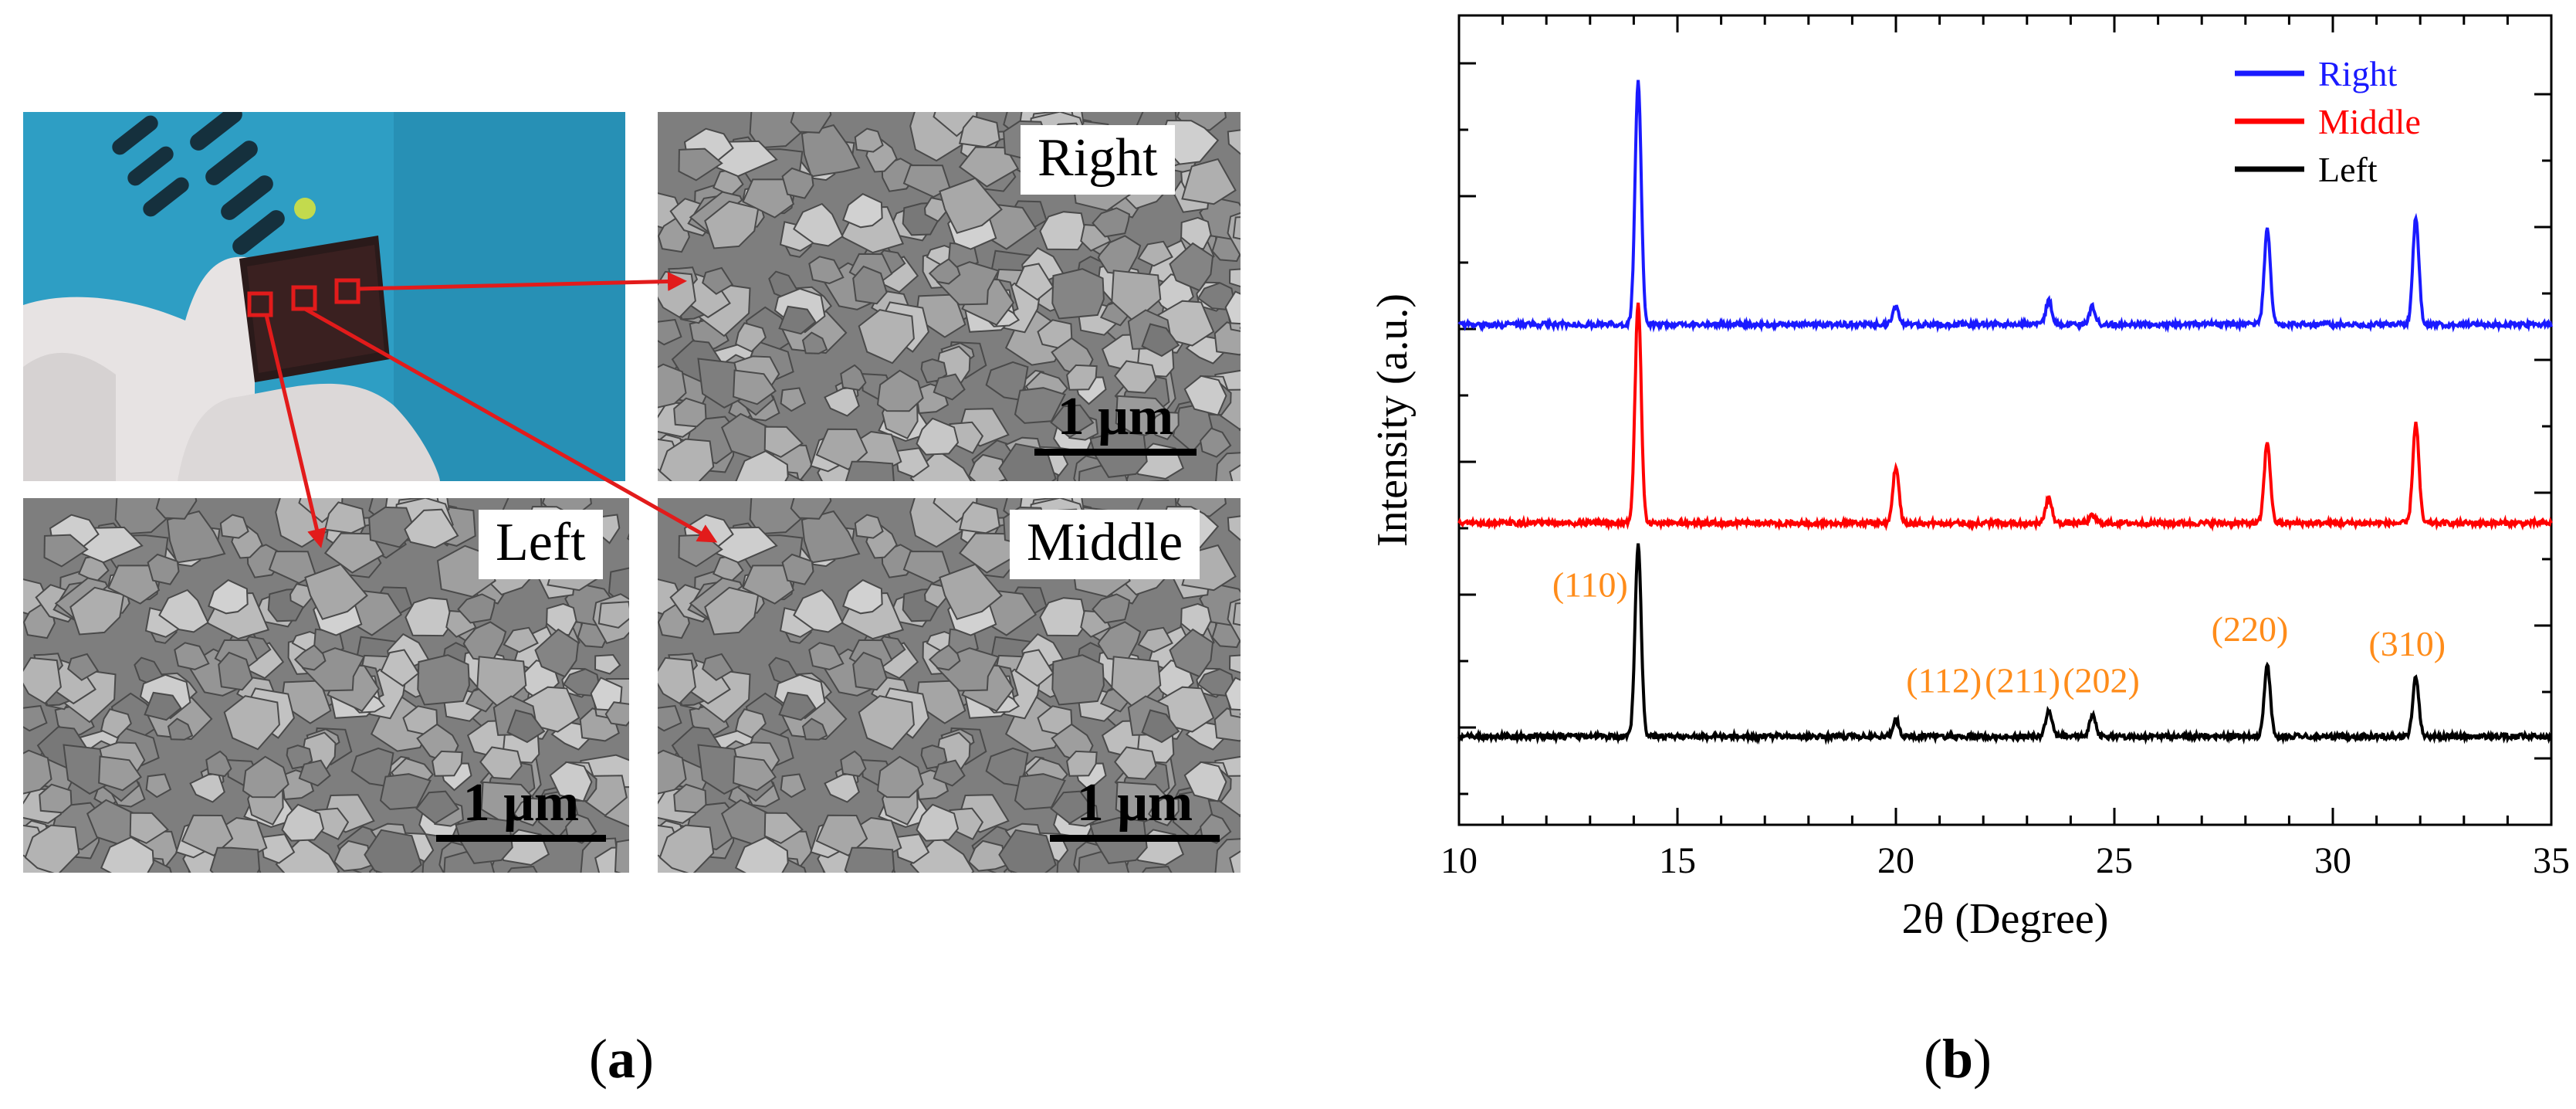 This screenshot has width=2576, height=1109. I want to click on legend-label-right: Right, so click(2358, 73).